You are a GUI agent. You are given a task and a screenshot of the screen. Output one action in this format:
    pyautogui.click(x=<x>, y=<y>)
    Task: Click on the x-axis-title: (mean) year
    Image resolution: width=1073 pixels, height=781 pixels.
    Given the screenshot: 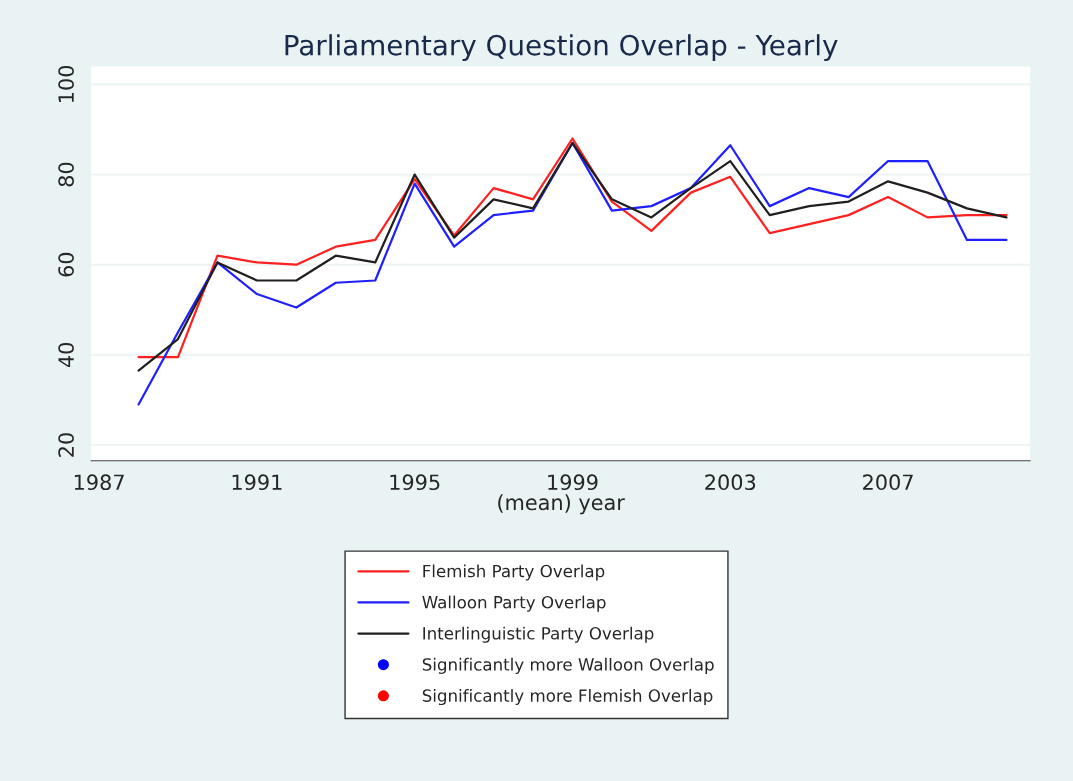 What is the action you would take?
    pyautogui.click(x=561, y=504)
    